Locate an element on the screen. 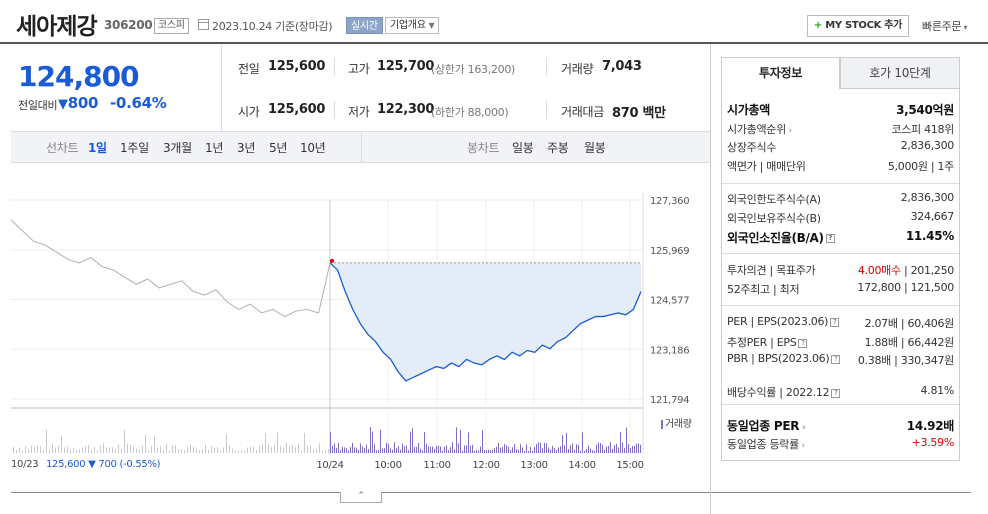 The width and height of the screenshot is (988, 514). period-10y: 10년 is located at coordinates (313, 148).